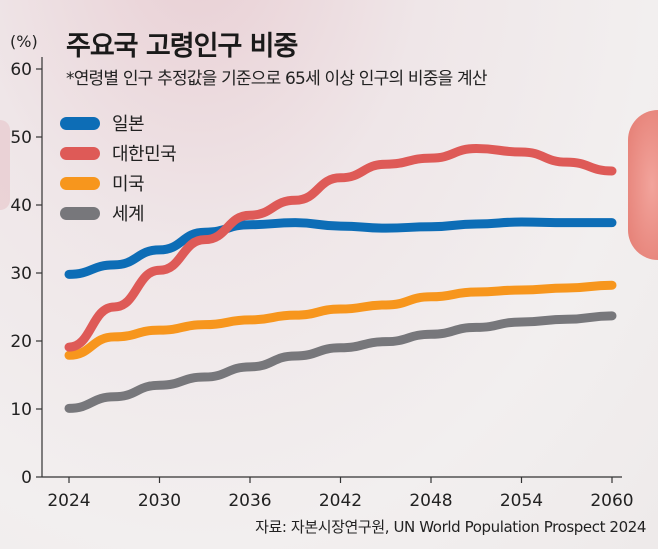  Describe the element at coordinates (277, 79) in the screenshot. I see `chart-subtitle: *연령별 인구 추정값을 기준으로 65세 이상 인구의 비중을 계산` at that location.